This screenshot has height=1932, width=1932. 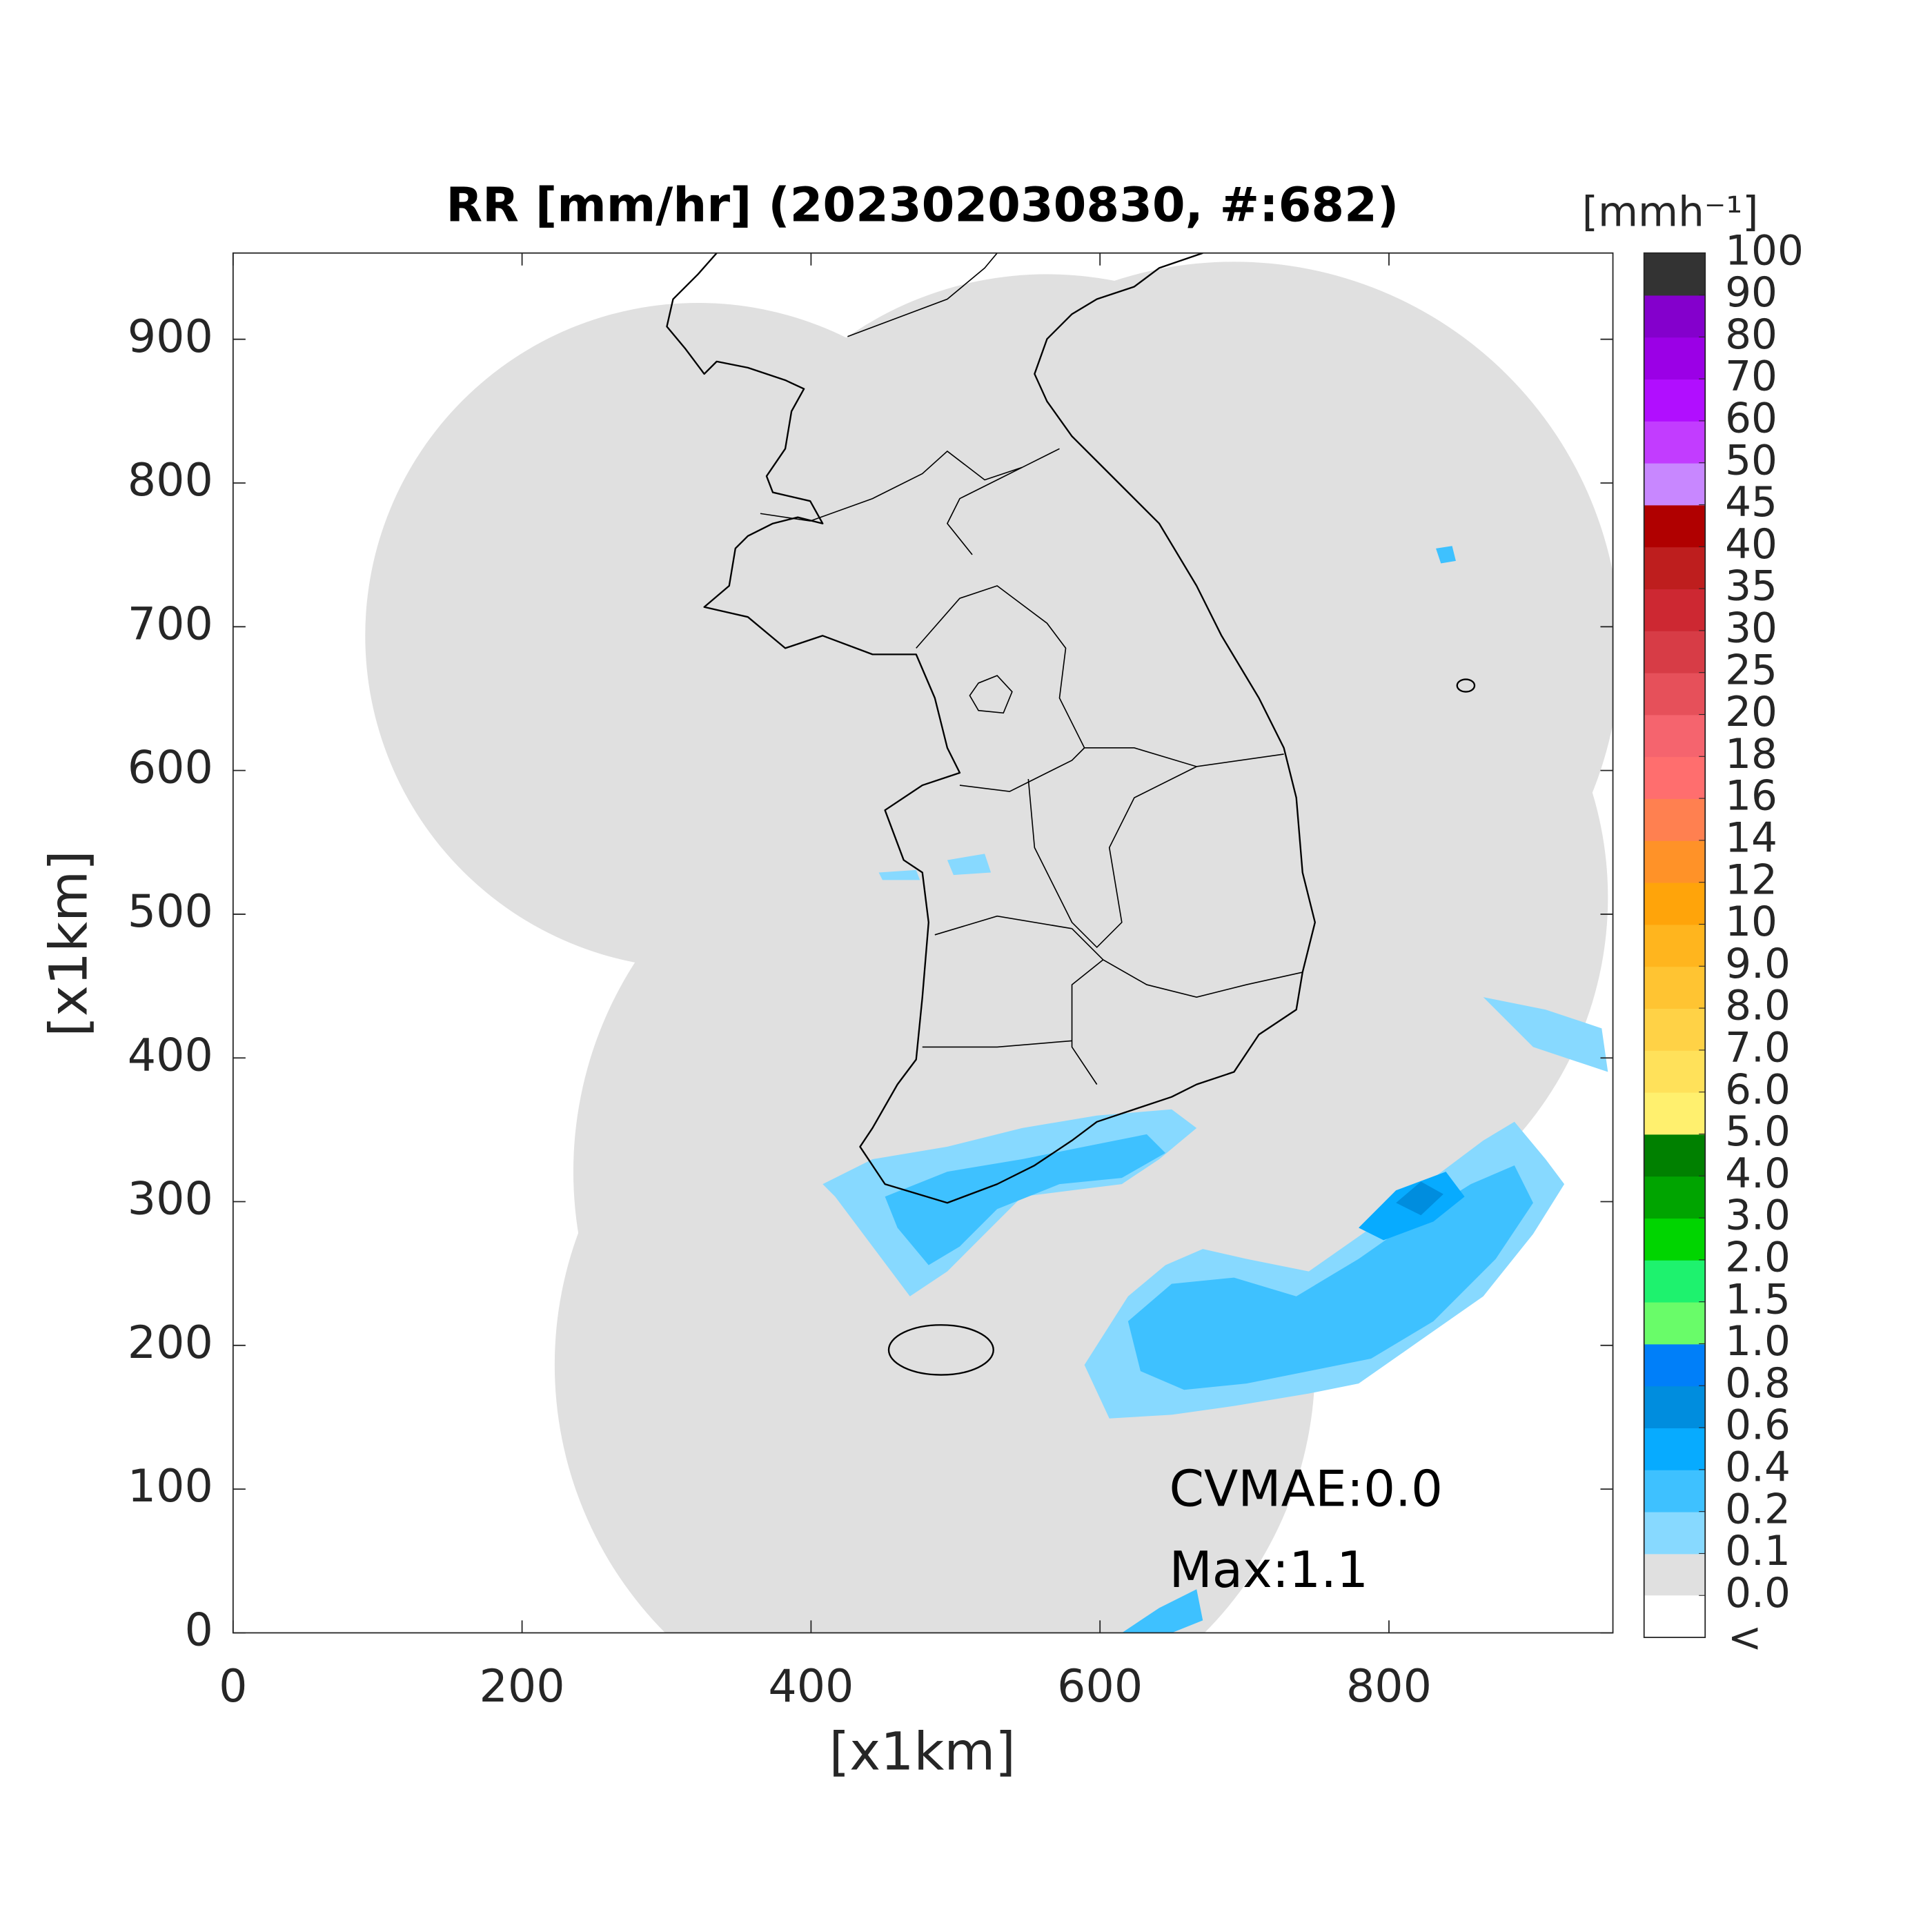 What do you see at coordinates (811, 1687) in the screenshot?
I see `x-tick-label: 400` at bounding box center [811, 1687].